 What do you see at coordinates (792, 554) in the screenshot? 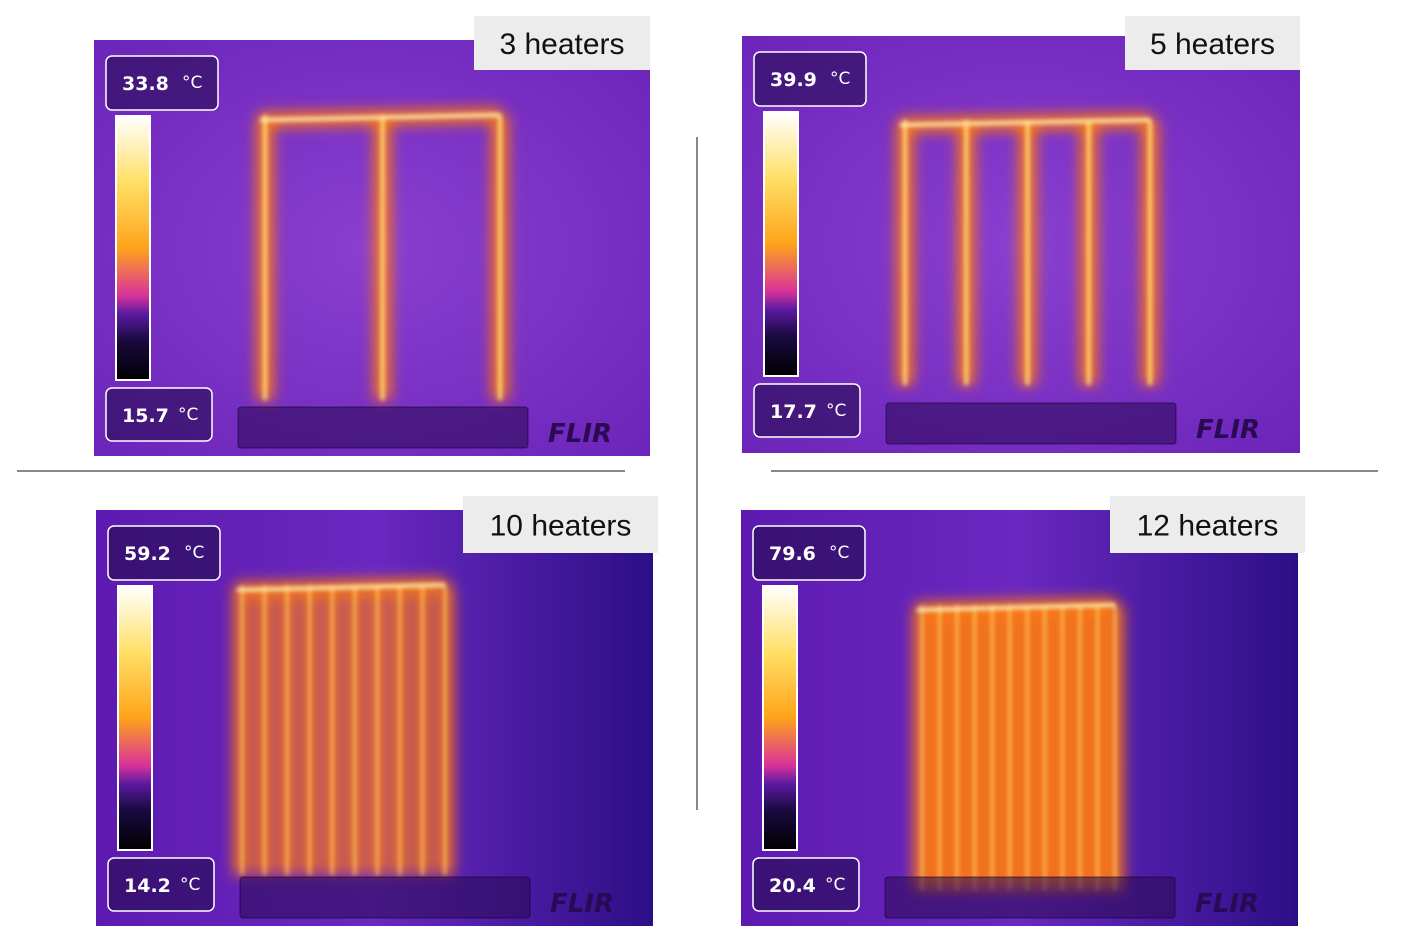
I see `max-temp: 79.6` at bounding box center [792, 554].